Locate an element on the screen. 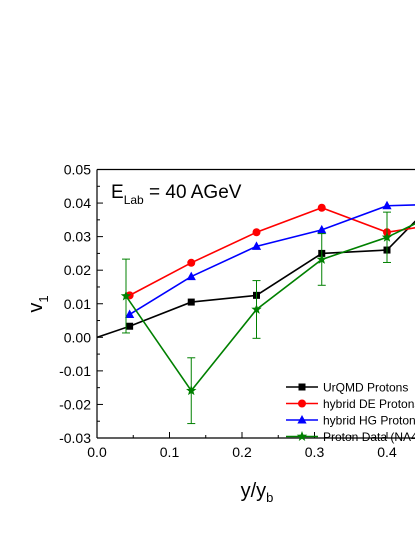 The width and height of the screenshot is (415, 537). y-tick-label: -0.01 is located at coordinates (75, 371).